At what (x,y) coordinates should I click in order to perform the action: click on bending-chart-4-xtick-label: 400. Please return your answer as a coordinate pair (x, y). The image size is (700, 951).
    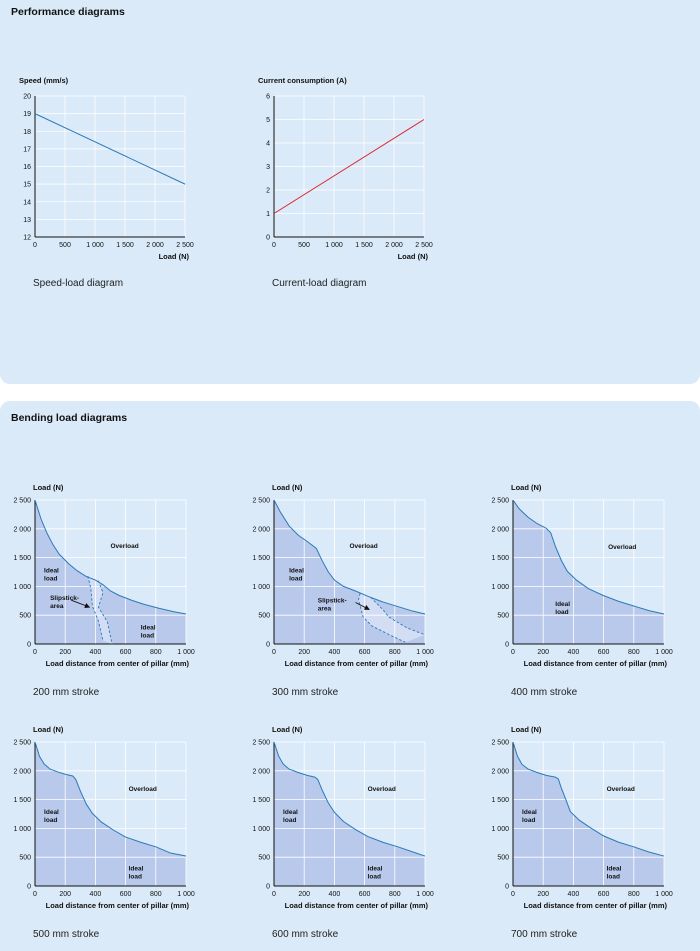
    Looking at the image, I should click on (96, 894).